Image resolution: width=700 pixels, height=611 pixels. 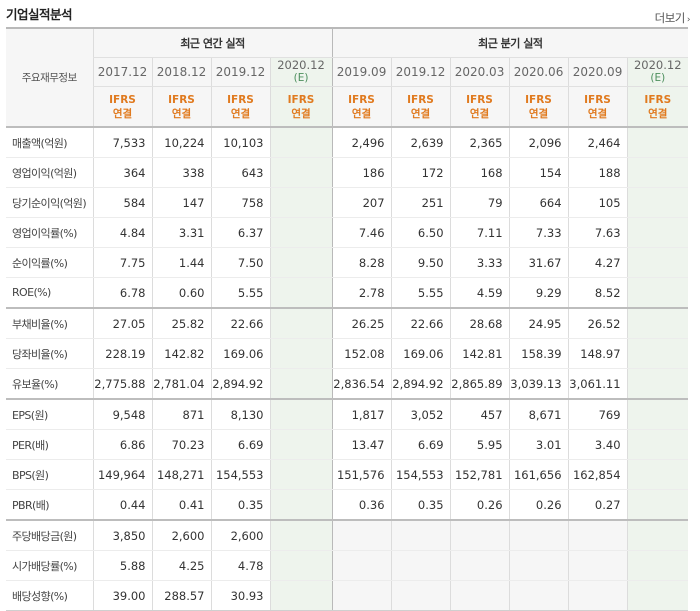 What do you see at coordinates (181, 142) in the screenshot?
I see `annual-value: 10,224` at bounding box center [181, 142].